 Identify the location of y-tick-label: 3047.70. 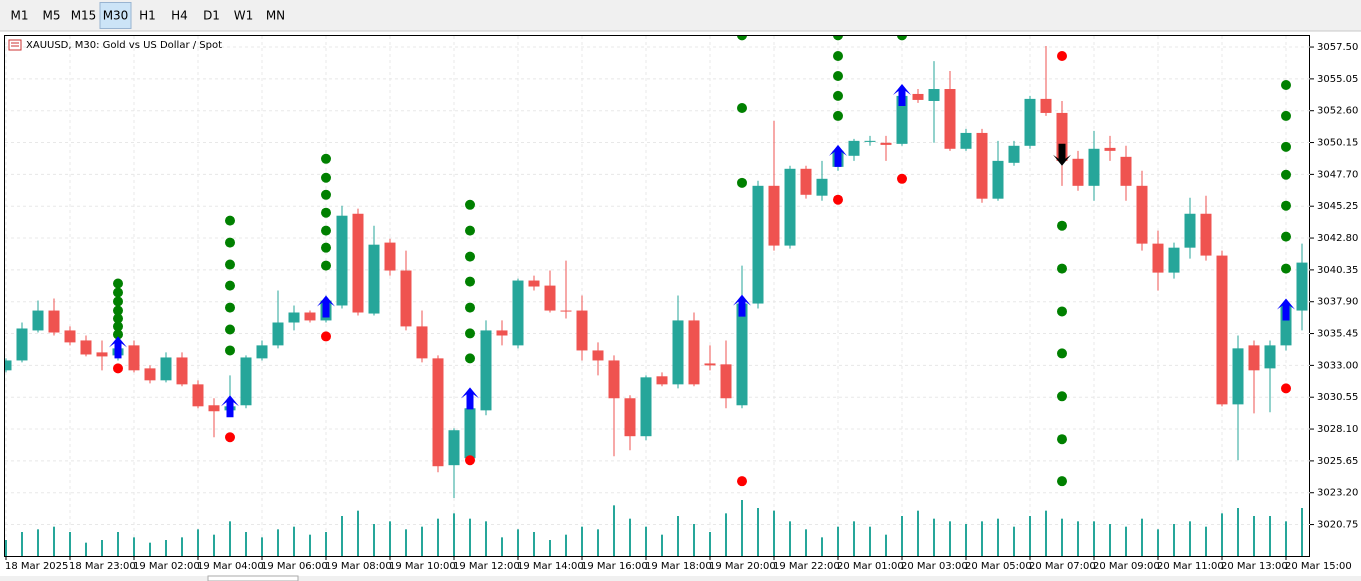
(1337, 174).